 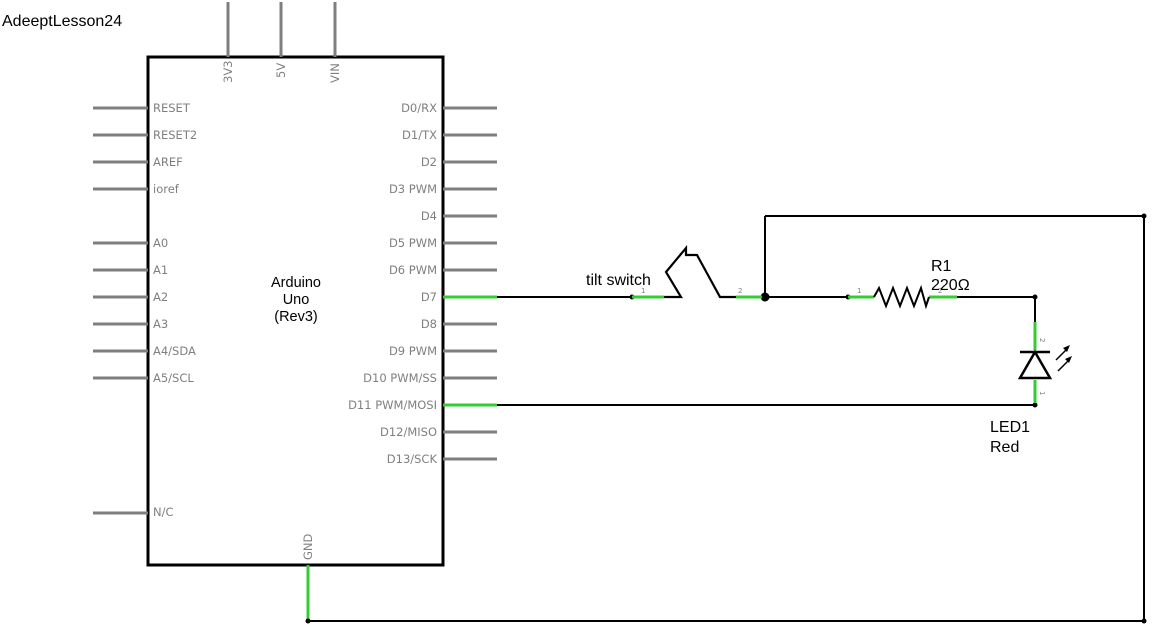 I want to click on pin-label-d5: D5 PWM, so click(x=413, y=243).